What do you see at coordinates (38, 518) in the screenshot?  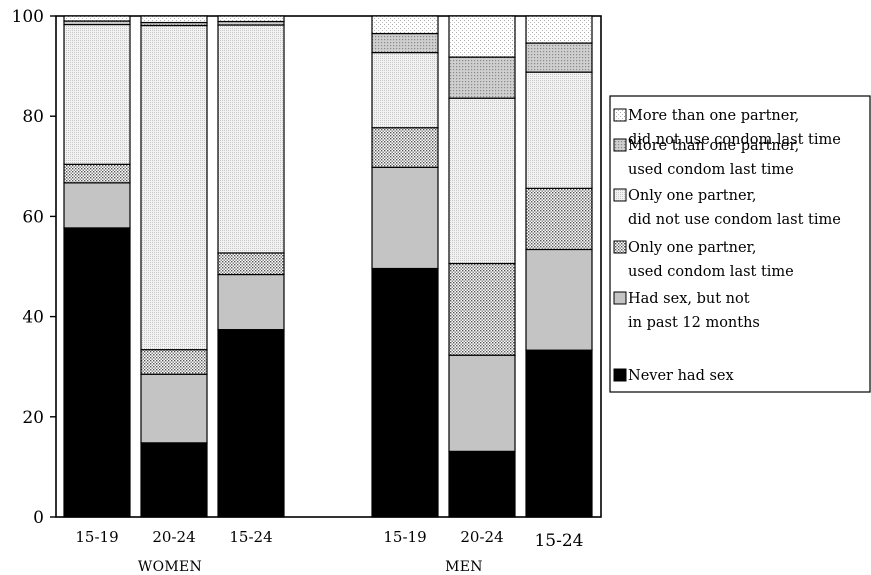 I see `y-tick-label: 0` at bounding box center [38, 518].